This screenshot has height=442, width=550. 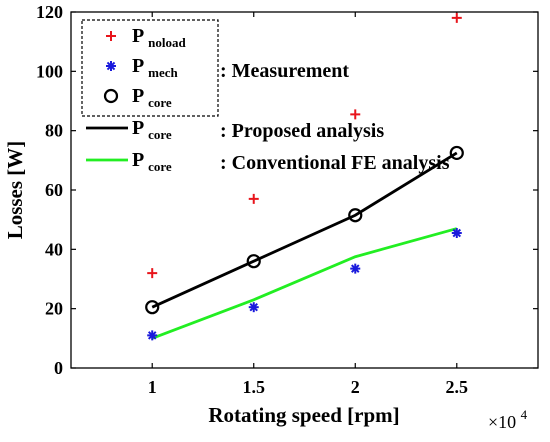 I want to click on x-axis-multiplier: ×10 4, so click(x=508, y=419).